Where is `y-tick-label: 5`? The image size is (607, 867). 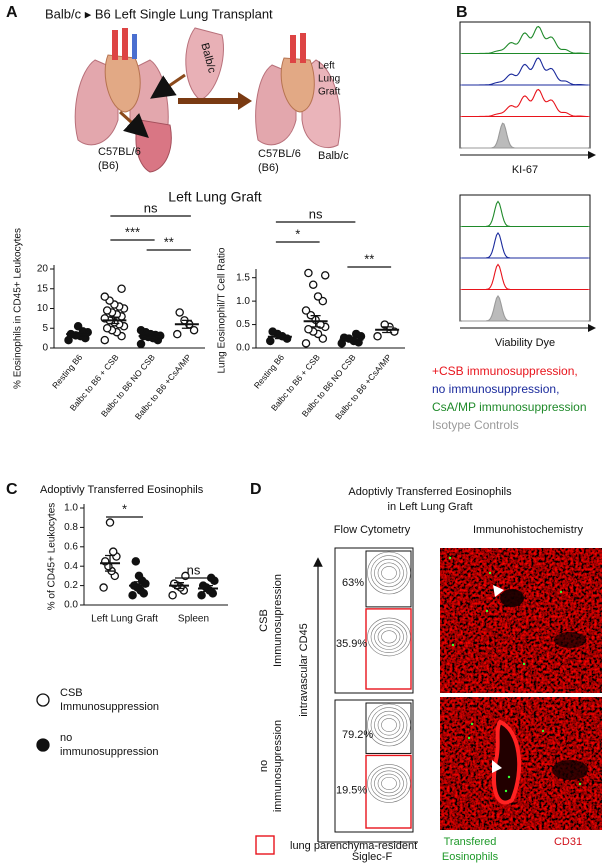
y-tick-label: 5 is located at coordinates (45, 328).